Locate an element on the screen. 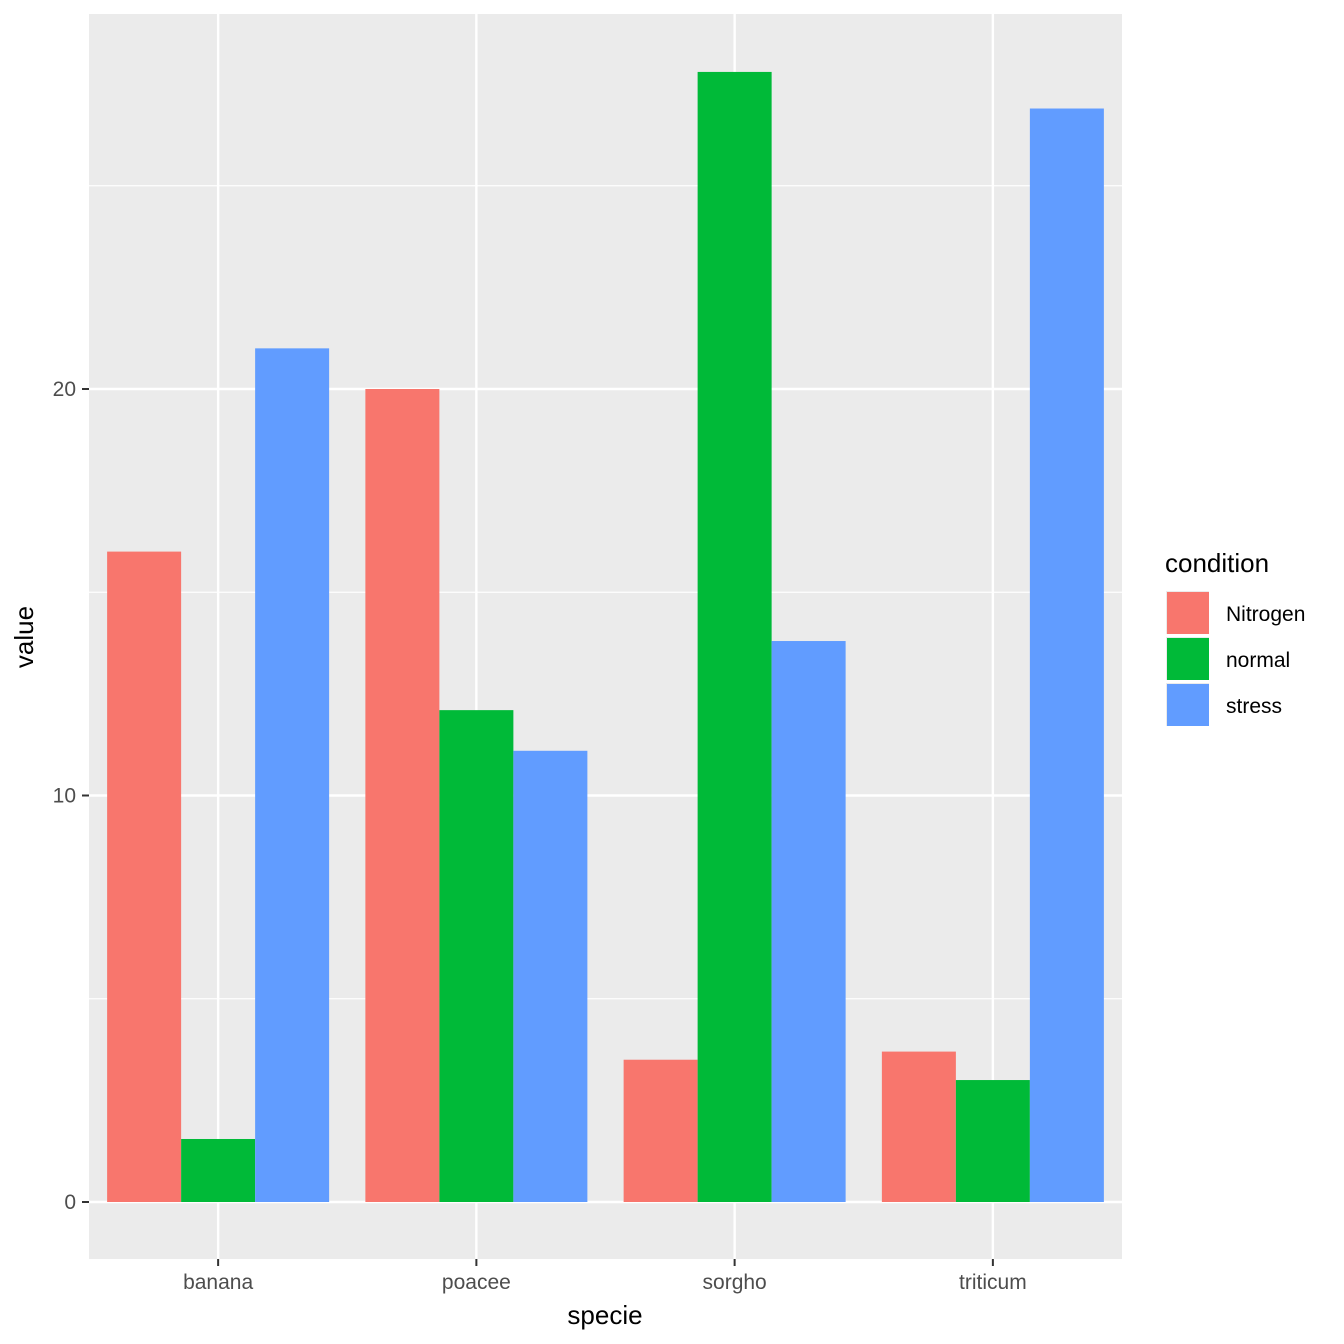 The width and height of the screenshot is (1344, 1344). bar-poacee-nitrogen is located at coordinates (402, 795).